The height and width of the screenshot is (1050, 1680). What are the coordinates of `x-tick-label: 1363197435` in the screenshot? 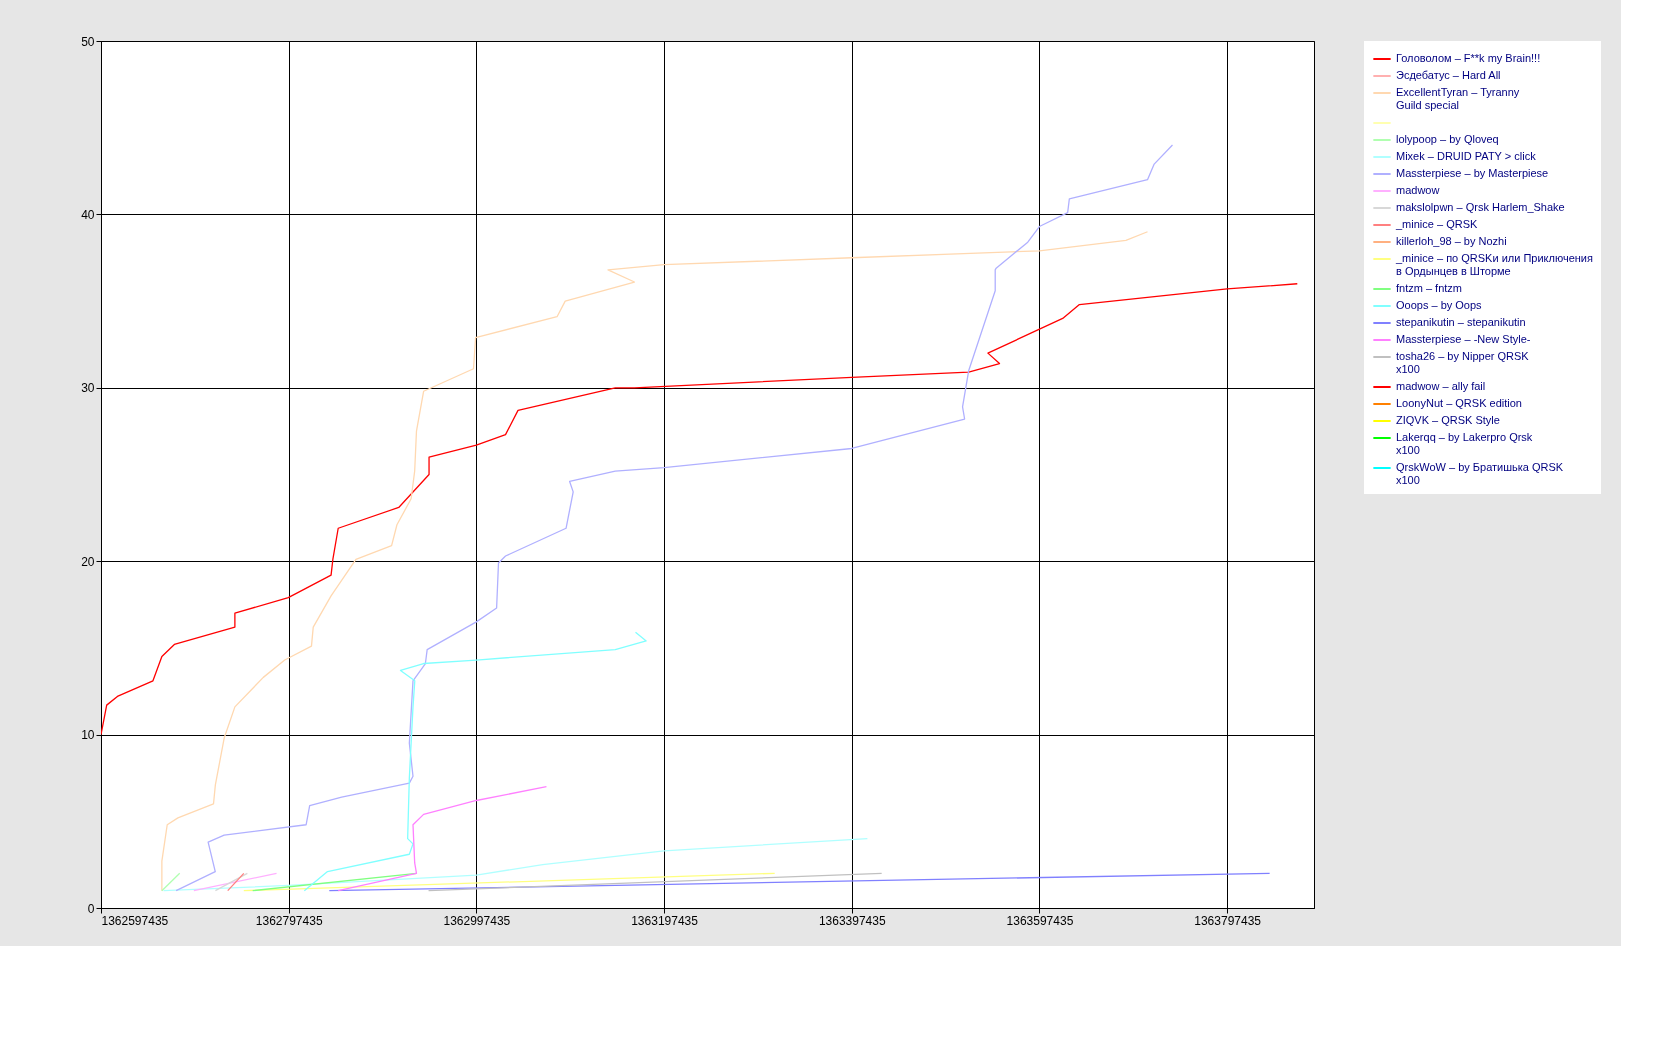 It's located at (665, 920).